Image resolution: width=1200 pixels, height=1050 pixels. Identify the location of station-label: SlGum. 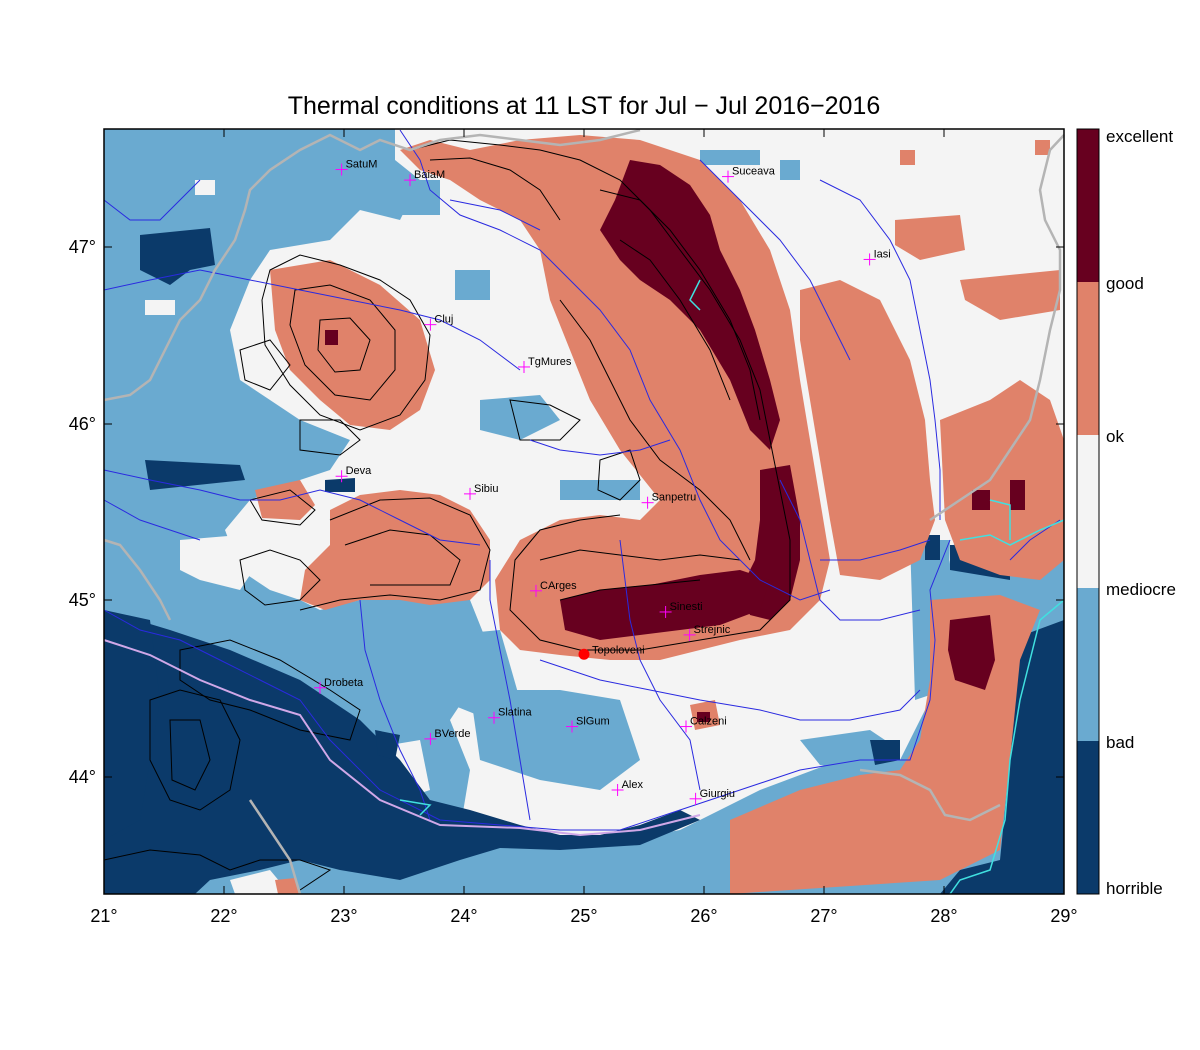
(593, 722).